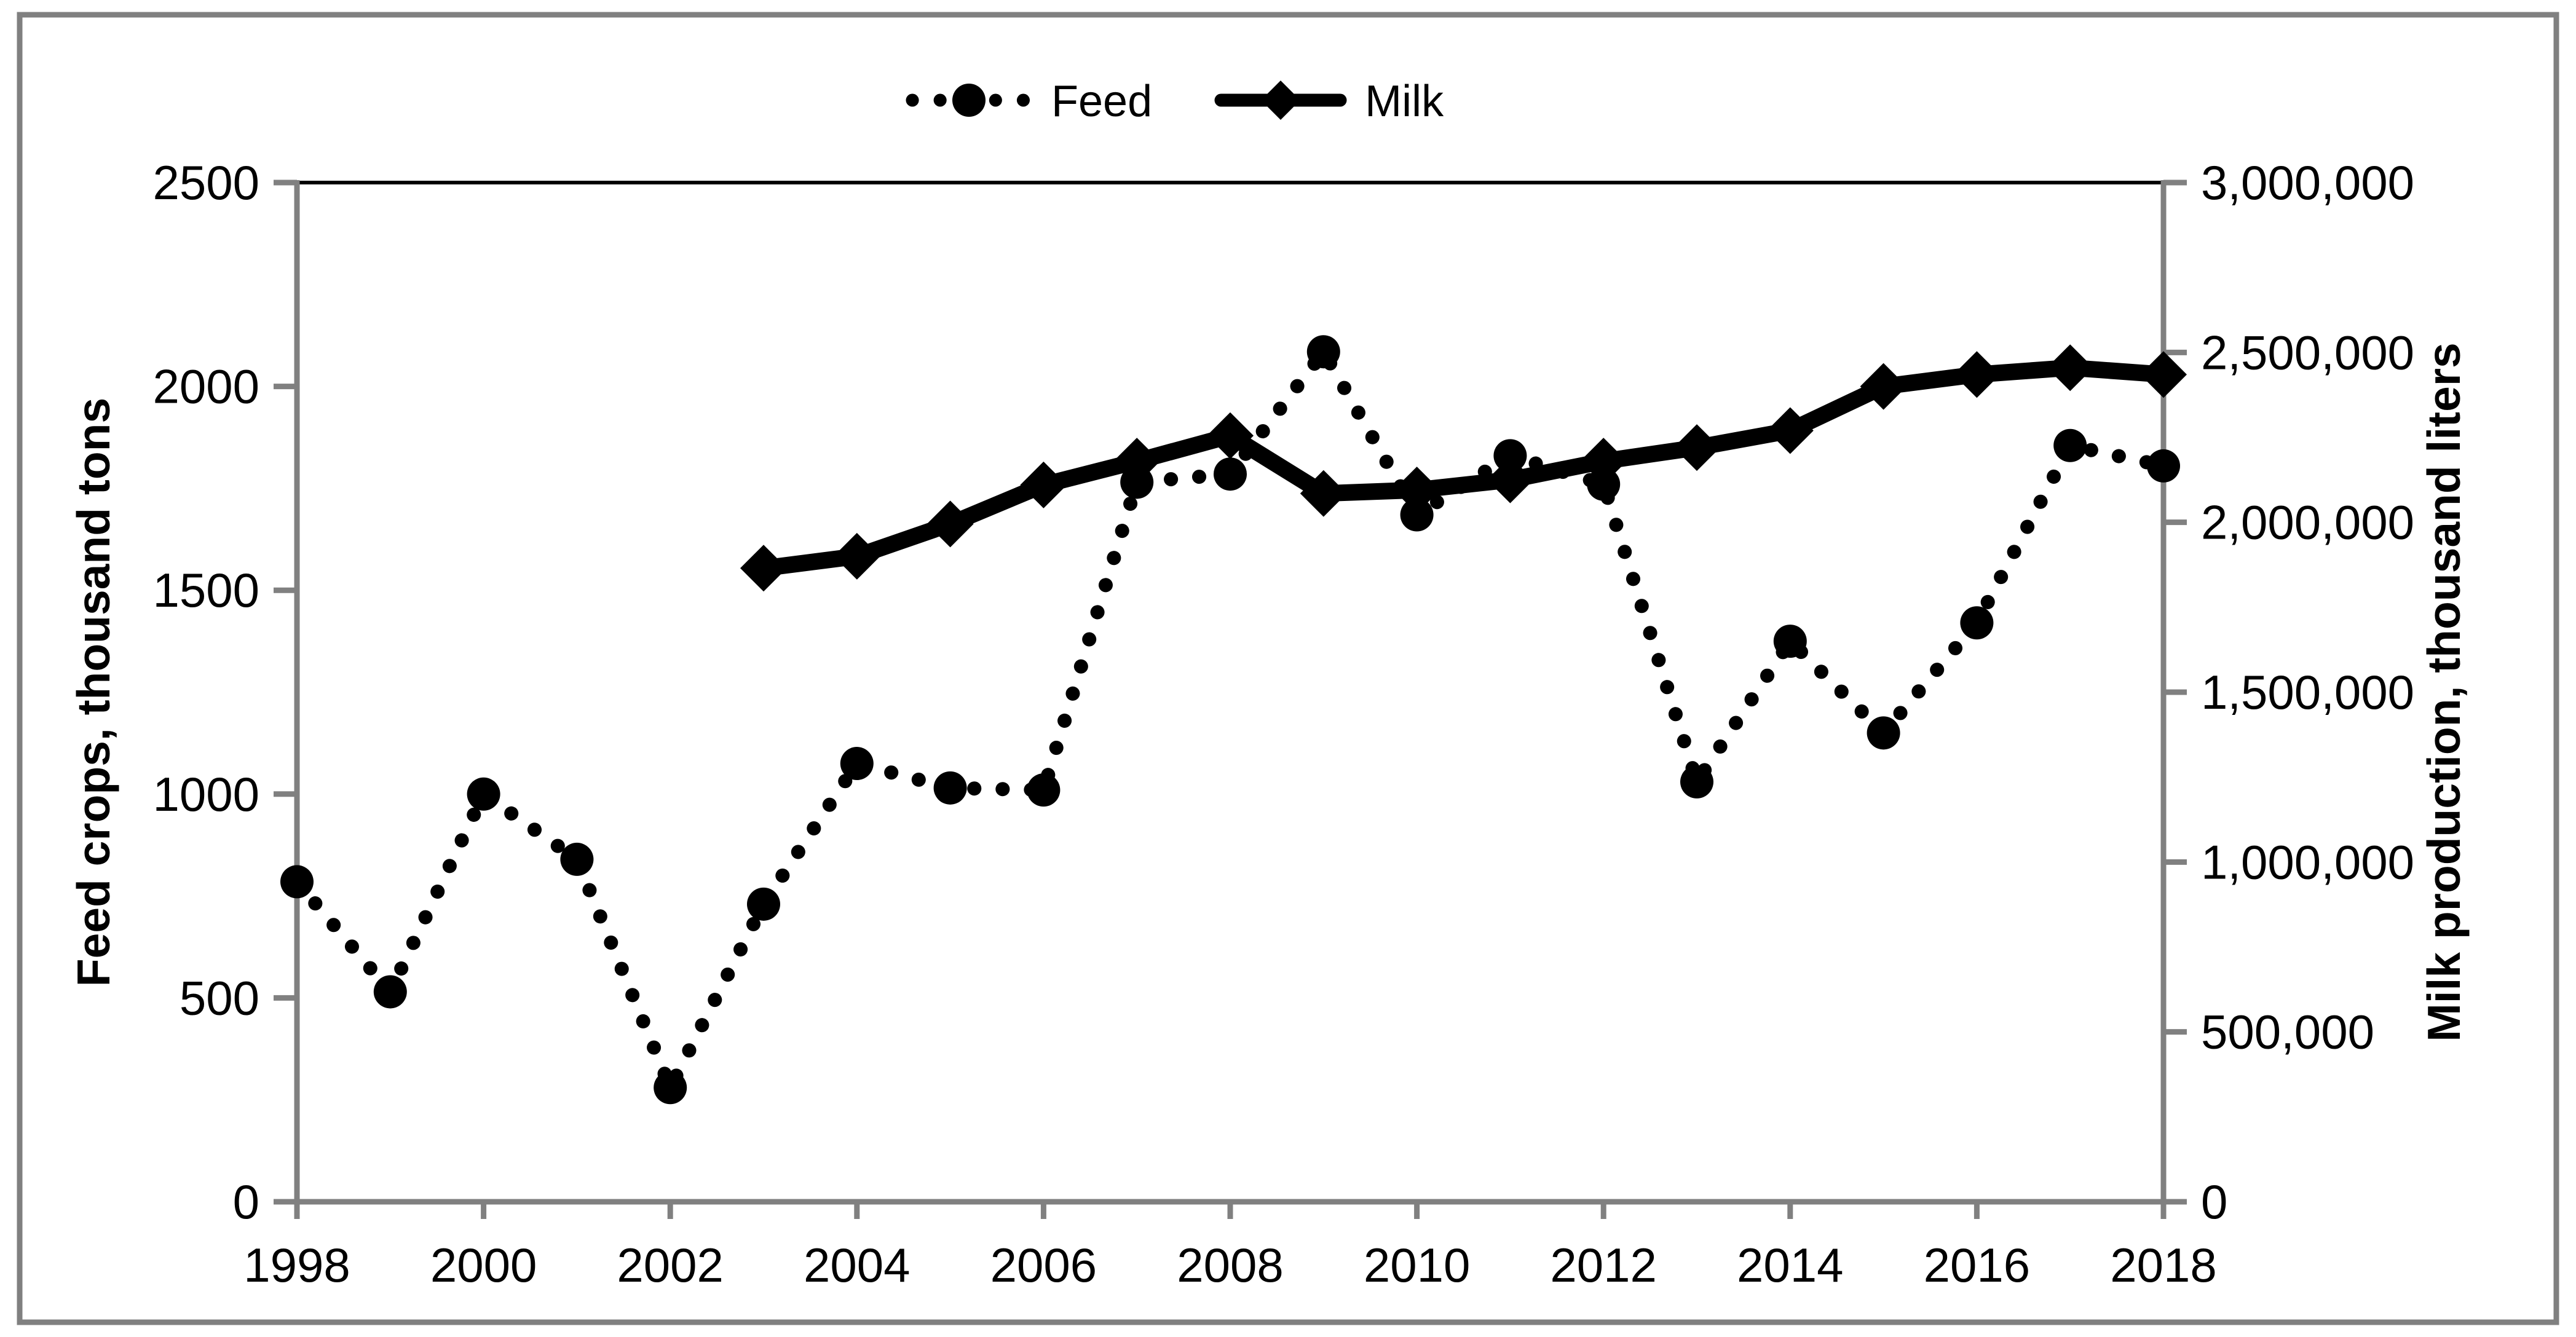 The width and height of the screenshot is (2576, 1337). What do you see at coordinates (1404, 101) in the screenshot?
I see `legend-label-milk: Milk` at bounding box center [1404, 101].